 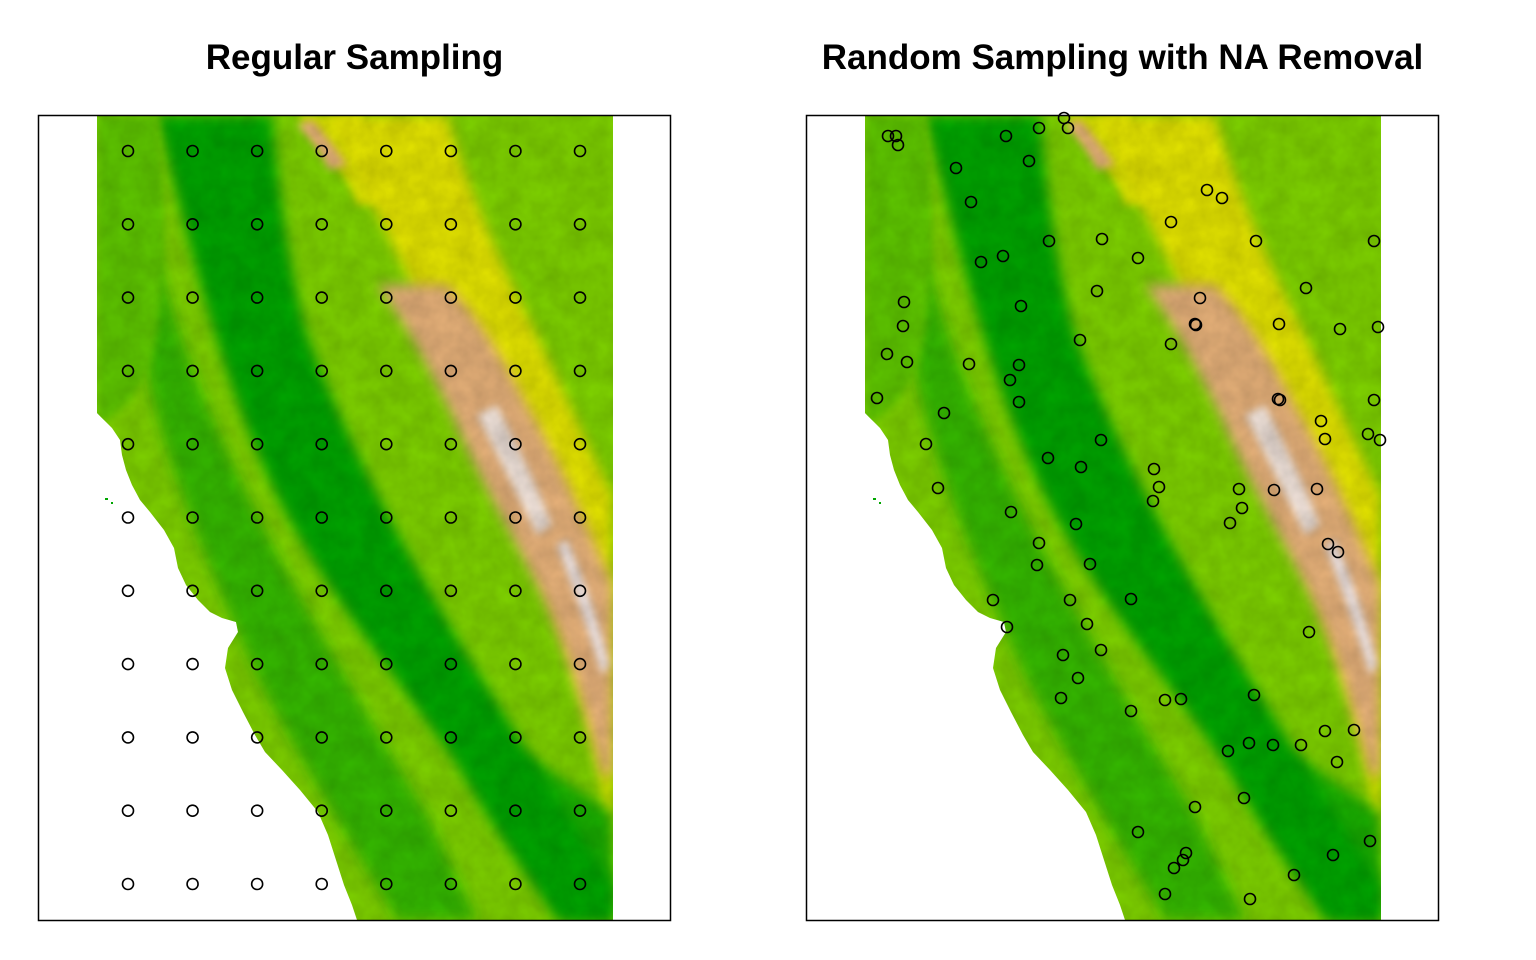 I want to click on panel-title-random-sampling: Random Sampling with NA Removal, so click(x=1122, y=57).